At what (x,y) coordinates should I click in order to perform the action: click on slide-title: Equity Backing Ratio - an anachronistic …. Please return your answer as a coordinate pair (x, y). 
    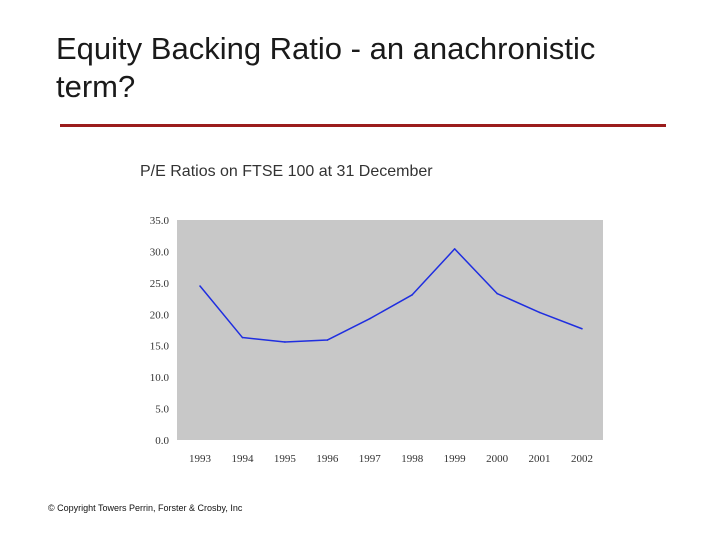
    Looking at the image, I should click on (326, 67).